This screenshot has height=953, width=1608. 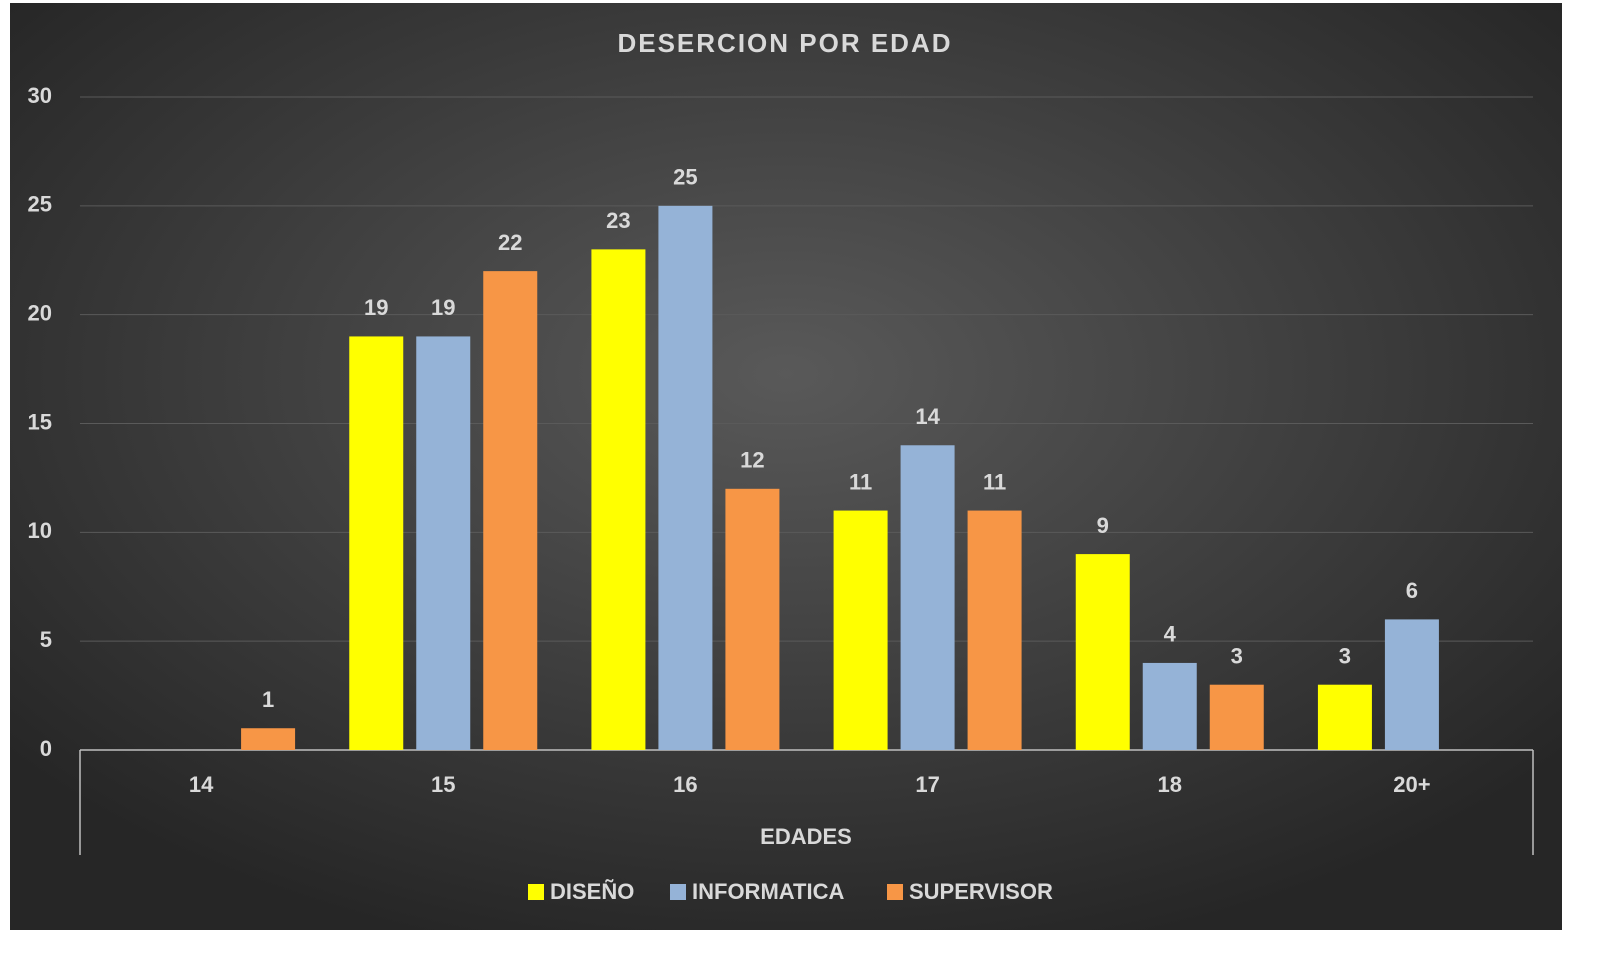 What do you see at coordinates (510, 242) in the screenshot?
I see `data-label: 22` at bounding box center [510, 242].